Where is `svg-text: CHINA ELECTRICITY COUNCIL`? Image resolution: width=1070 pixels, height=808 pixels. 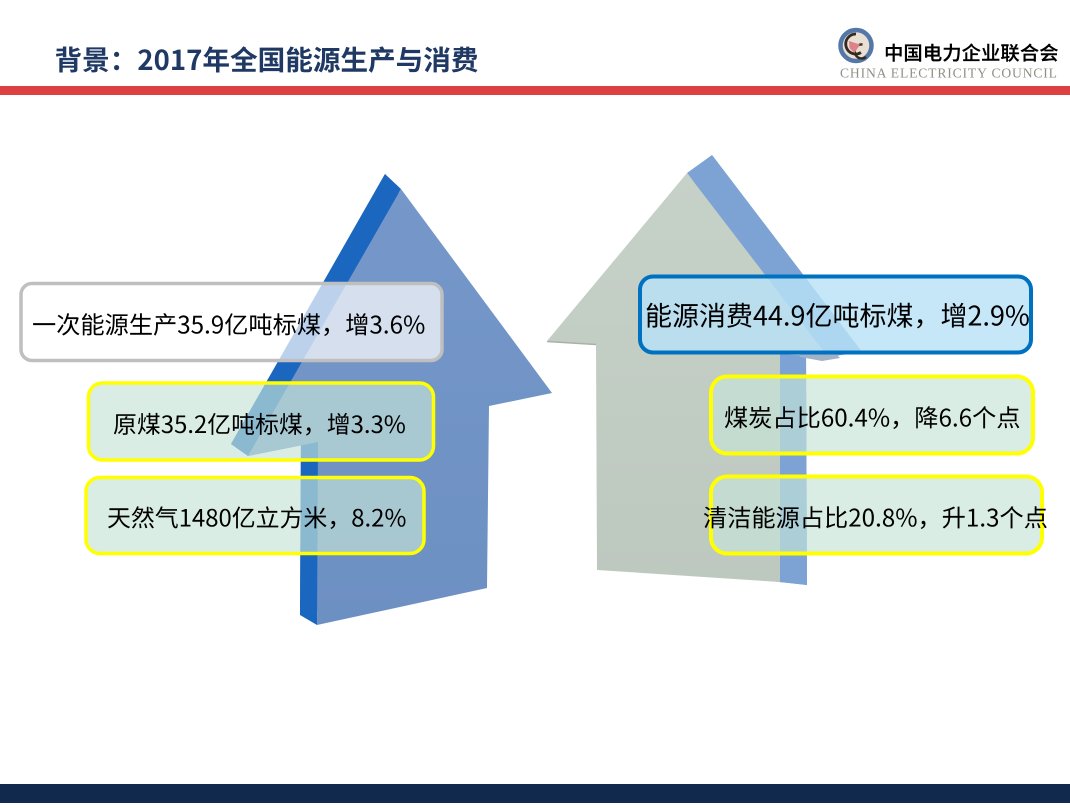
svg-text: CHINA ELECTRICITY COUNCIL is located at coordinates (949, 73).